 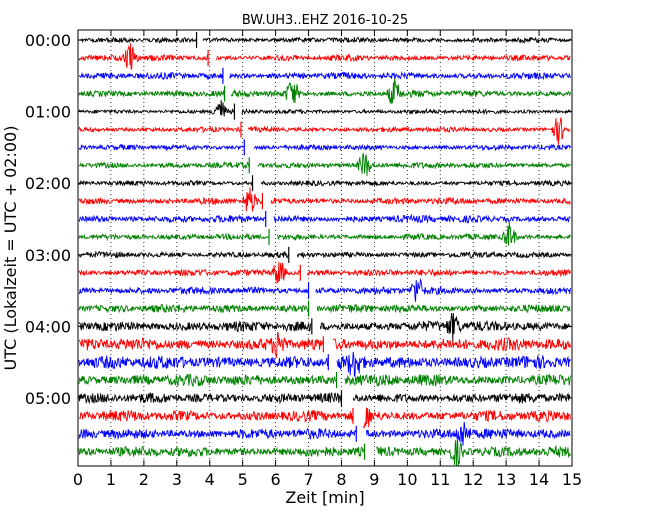 I want to click on x-tick-label-0: 0, so click(x=78, y=479).